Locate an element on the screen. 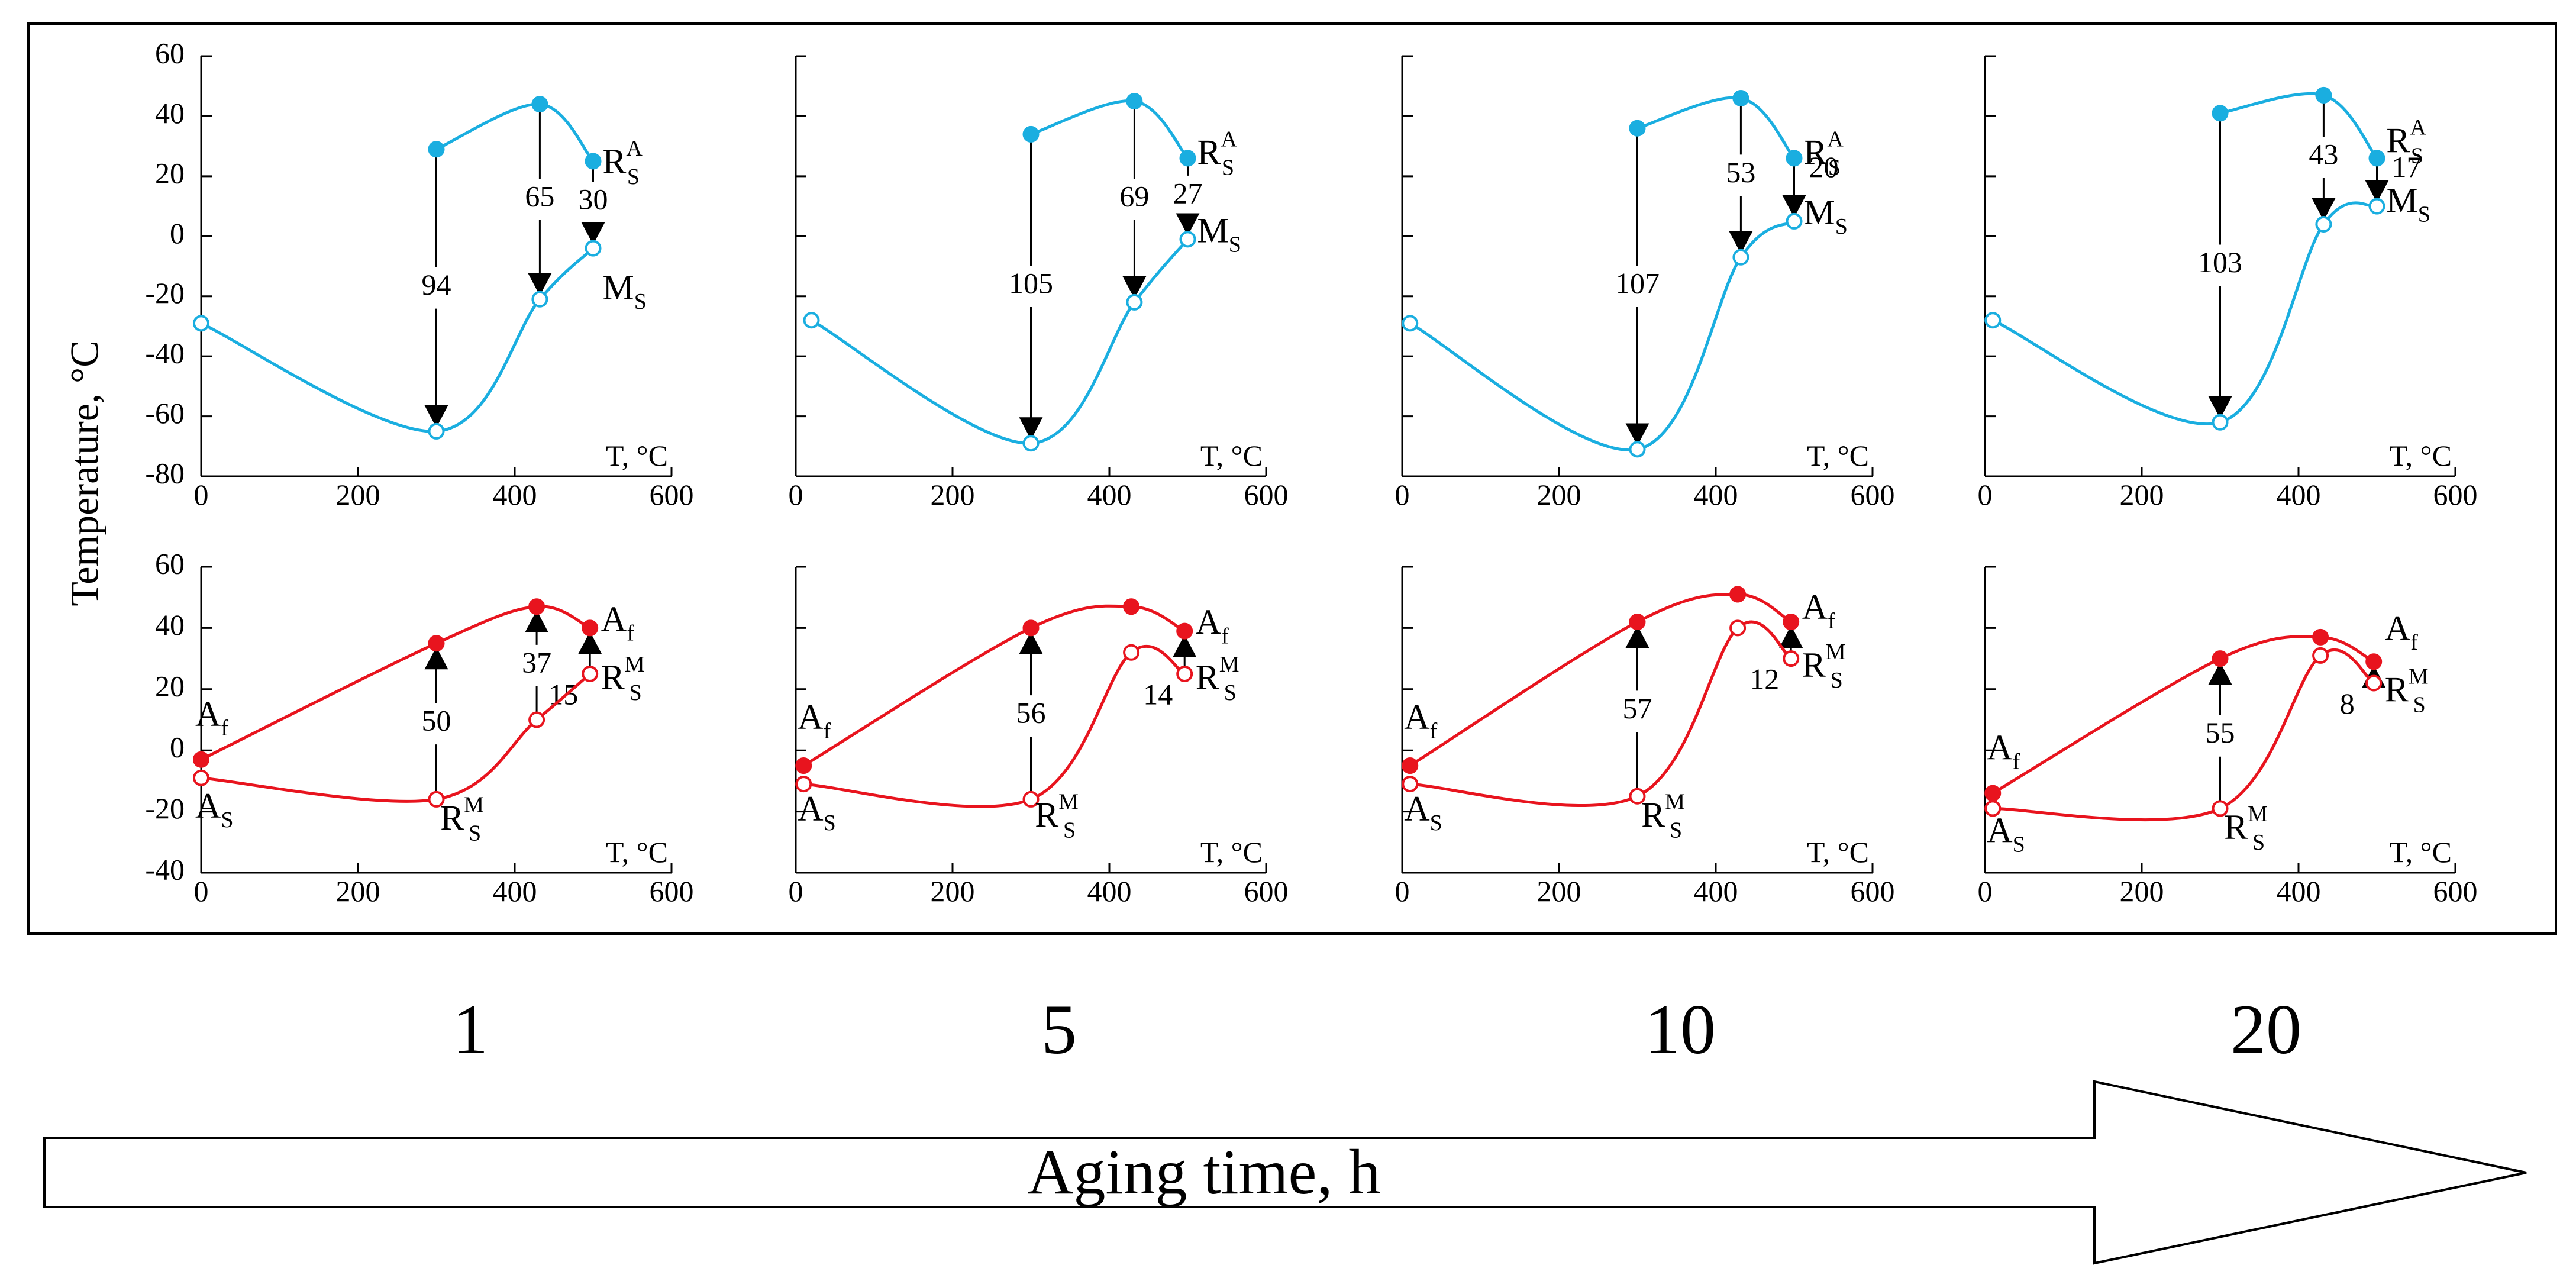  y-tick-label: 0 is located at coordinates (177, 233).